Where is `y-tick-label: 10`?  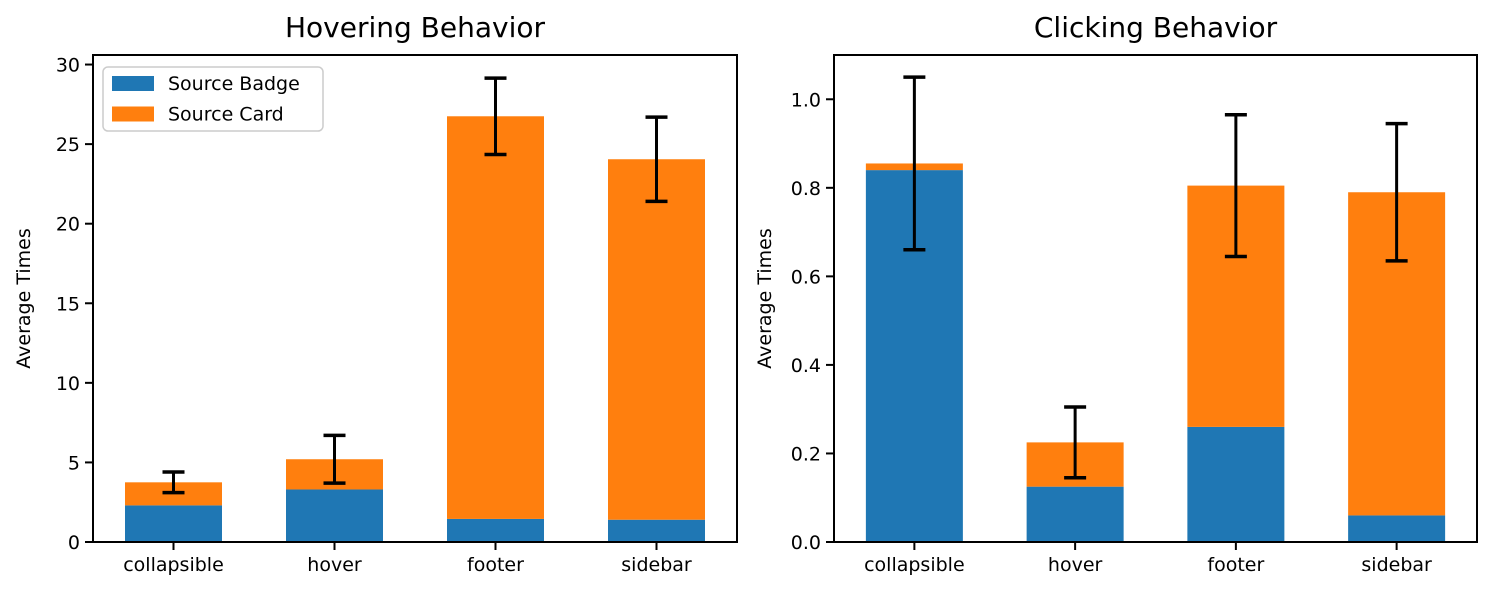
y-tick-label: 10 is located at coordinates (68, 384).